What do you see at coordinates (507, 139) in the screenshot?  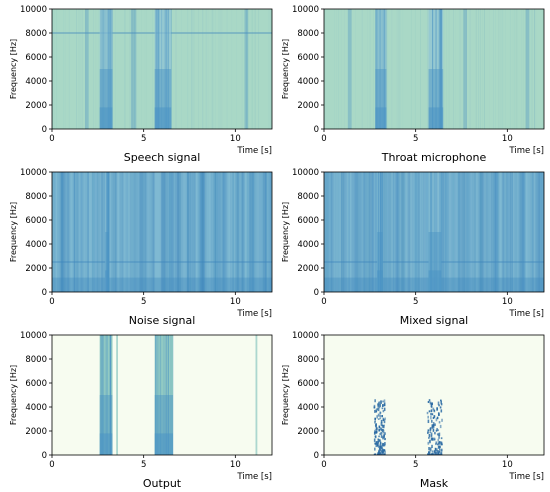 I see `x-tick-label: 10` at bounding box center [507, 139].